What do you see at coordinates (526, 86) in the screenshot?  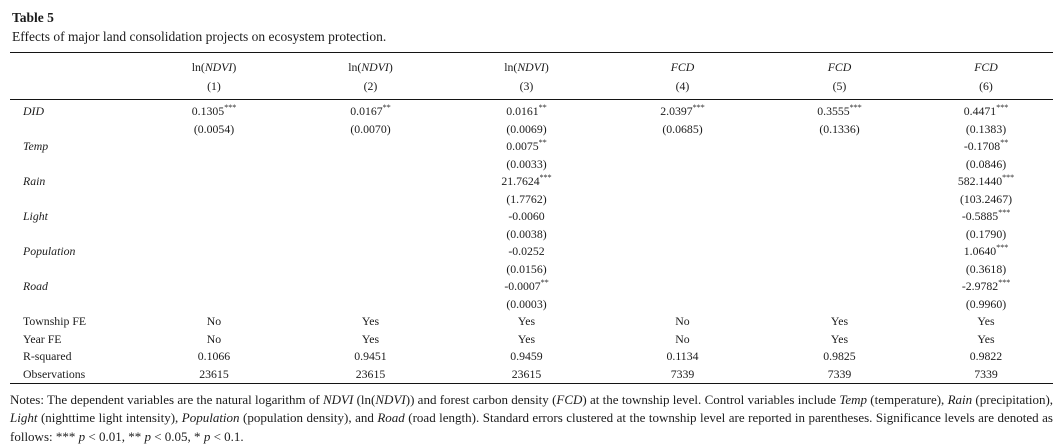 I see `column-header-number: (3)` at bounding box center [526, 86].